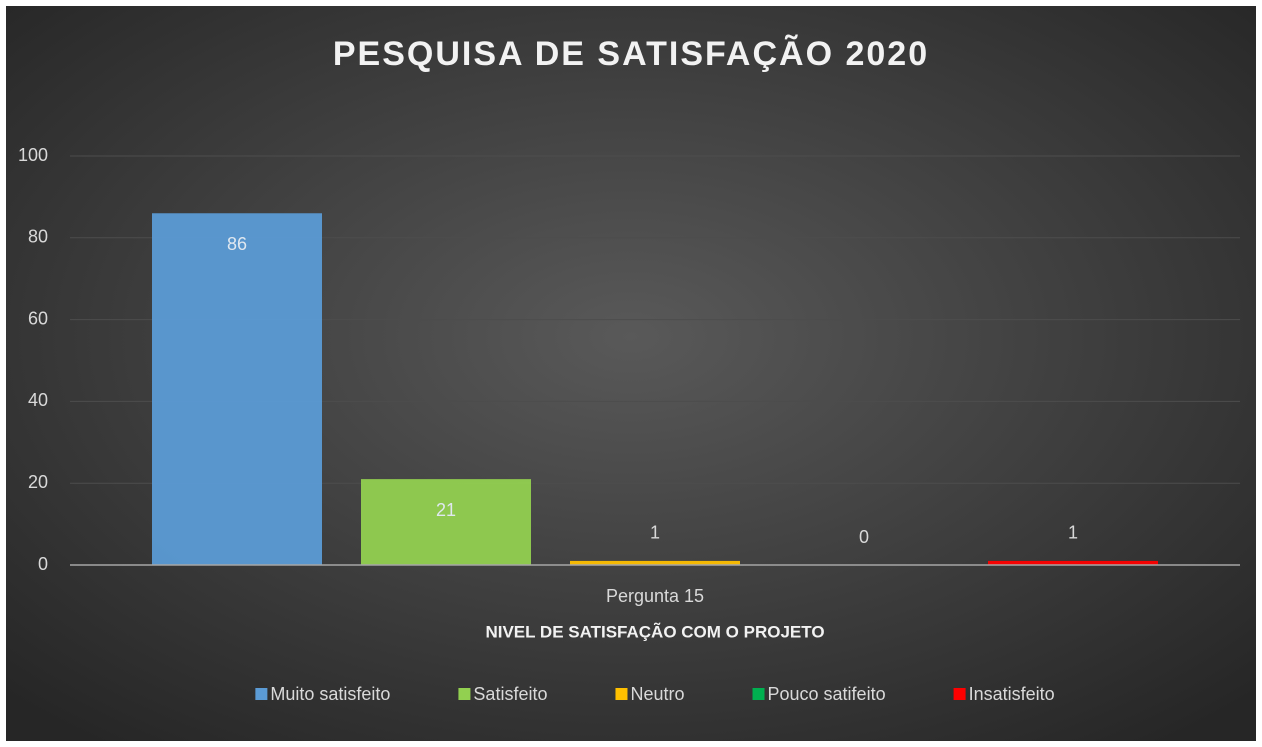  What do you see at coordinates (38, 400) in the screenshot?
I see `y-tick-label: 40` at bounding box center [38, 400].